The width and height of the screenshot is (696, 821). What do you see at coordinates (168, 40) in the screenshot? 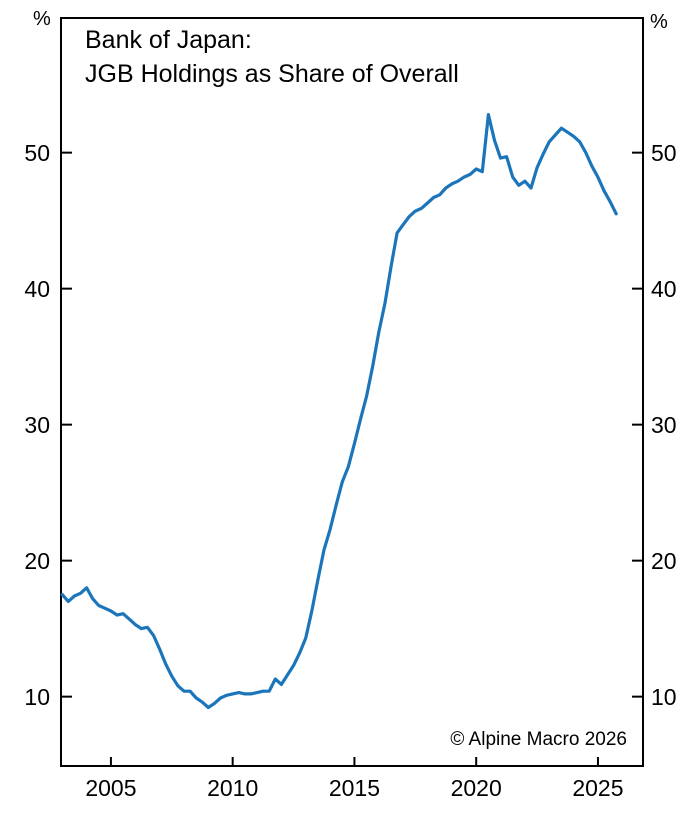
I see `chart-title-line-1: Bank of Japan:` at bounding box center [168, 40].